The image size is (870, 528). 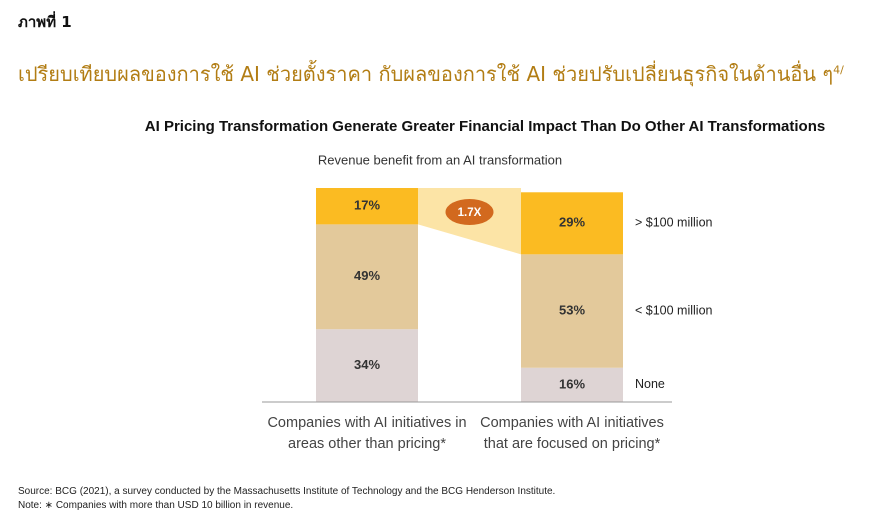 I want to click on value-label: 16%, so click(x=572, y=383).